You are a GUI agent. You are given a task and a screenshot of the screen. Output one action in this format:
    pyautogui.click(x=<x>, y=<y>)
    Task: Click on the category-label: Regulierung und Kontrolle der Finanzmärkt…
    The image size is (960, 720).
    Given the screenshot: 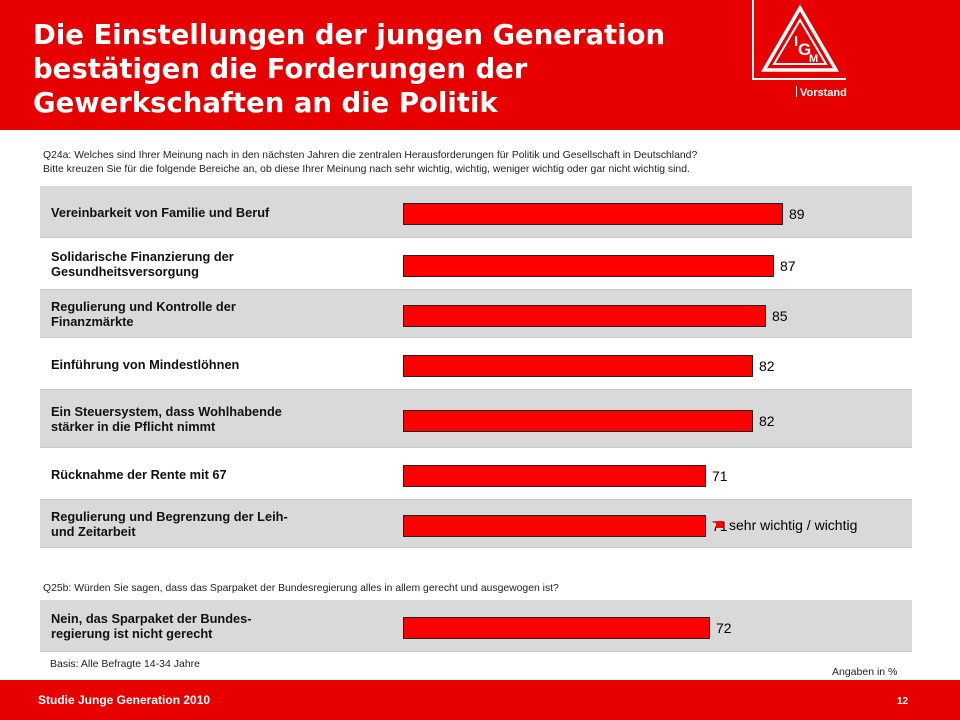 What is the action you would take?
    pyautogui.click(x=211, y=314)
    